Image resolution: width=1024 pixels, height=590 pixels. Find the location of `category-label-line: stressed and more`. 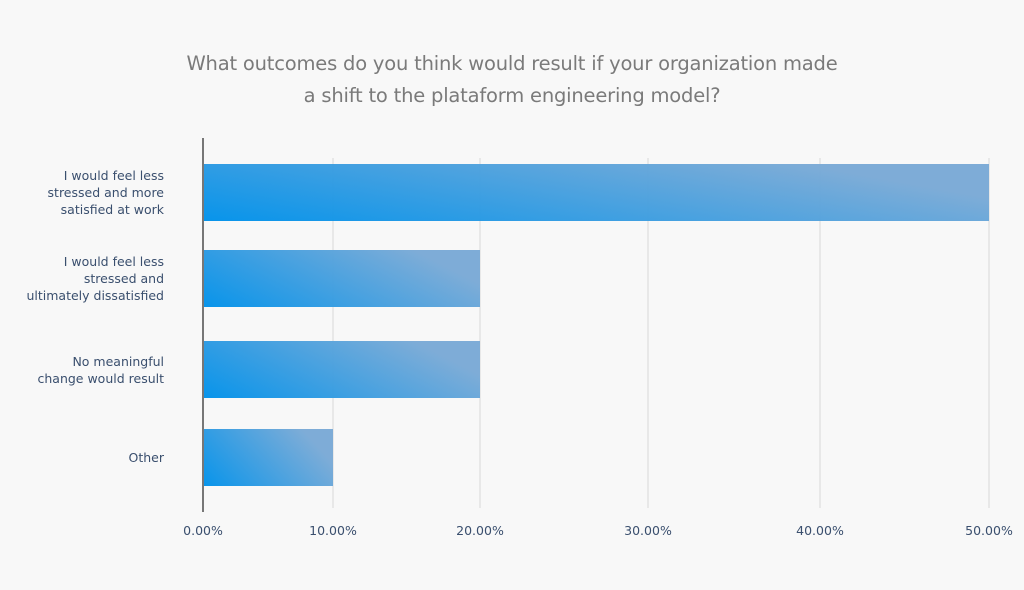

category-label-line: stressed and more is located at coordinates (105, 192).